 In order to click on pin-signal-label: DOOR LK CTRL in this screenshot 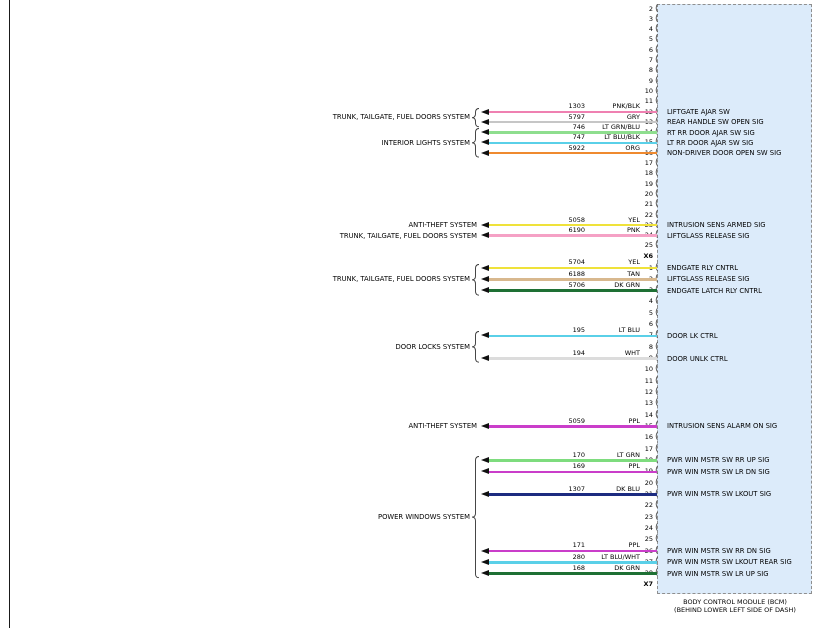, I will do `click(692, 335)`.